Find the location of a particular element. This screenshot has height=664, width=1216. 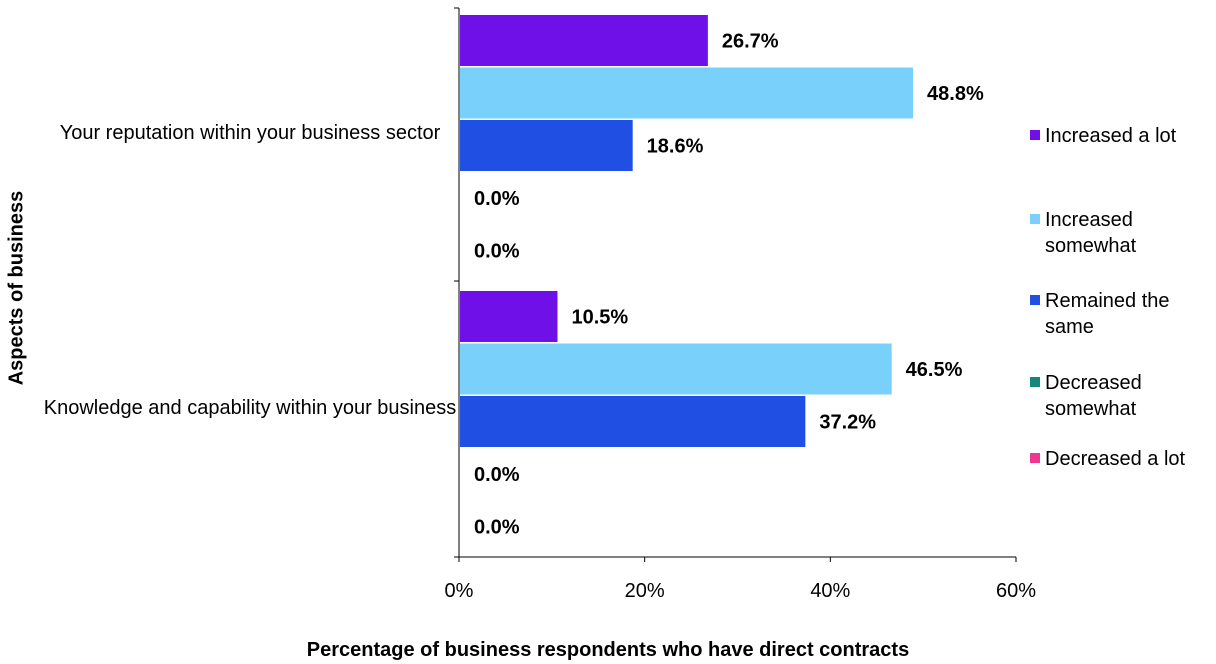

data-label-3-cat-2: 37.2% is located at coordinates (847, 423).